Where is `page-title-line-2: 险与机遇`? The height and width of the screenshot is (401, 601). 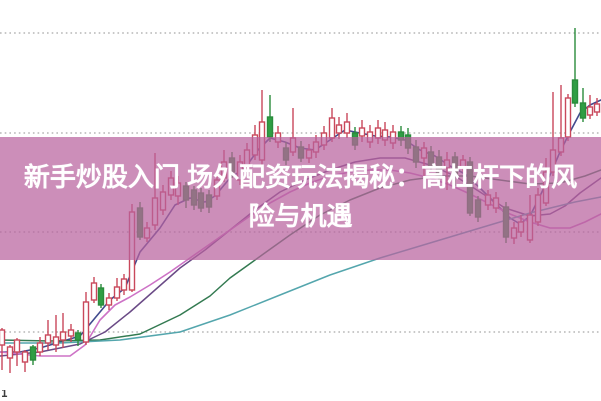
page-title-line-2: 险与机遇 is located at coordinates (300, 216).